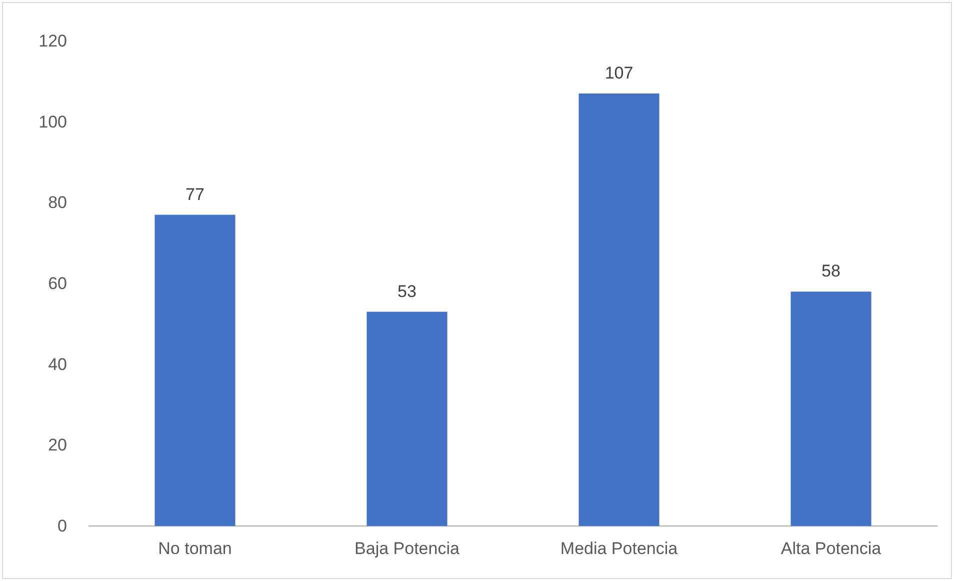 The image size is (954, 581). Describe the element at coordinates (407, 291) in the screenshot. I see `data-label: 53` at that location.